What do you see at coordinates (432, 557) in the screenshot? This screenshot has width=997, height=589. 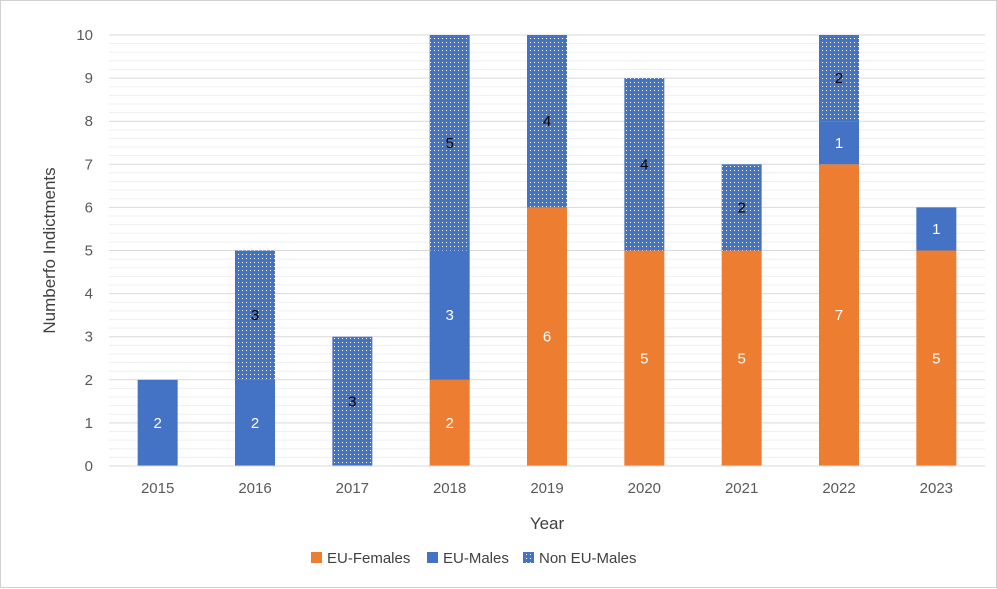 I see `legend-swatch-eu-males` at bounding box center [432, 557].